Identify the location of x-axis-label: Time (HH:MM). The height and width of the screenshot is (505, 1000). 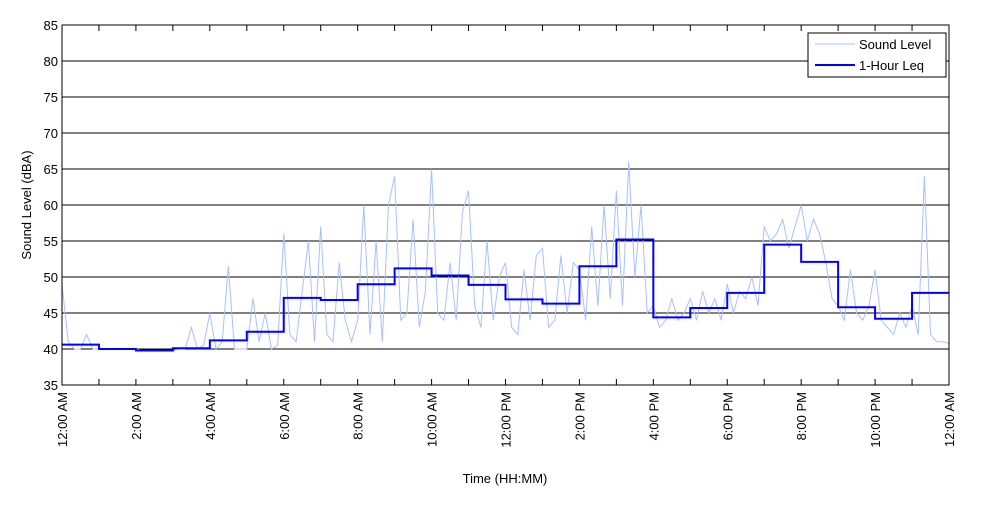
(505, 478).